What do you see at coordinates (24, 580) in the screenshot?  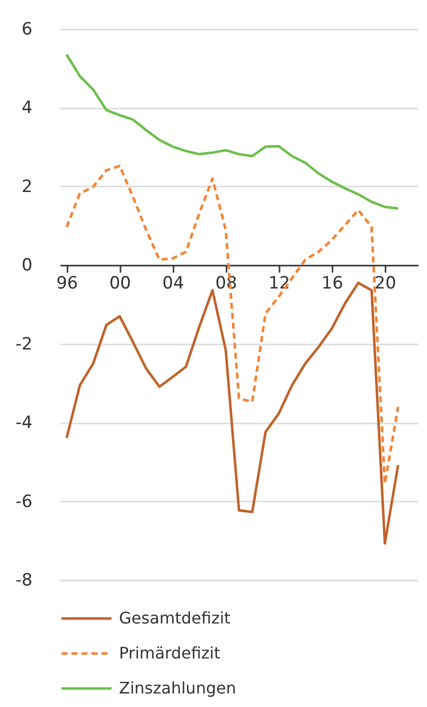 I see `y-tick-label: -8` at bounding box center [24, 580].